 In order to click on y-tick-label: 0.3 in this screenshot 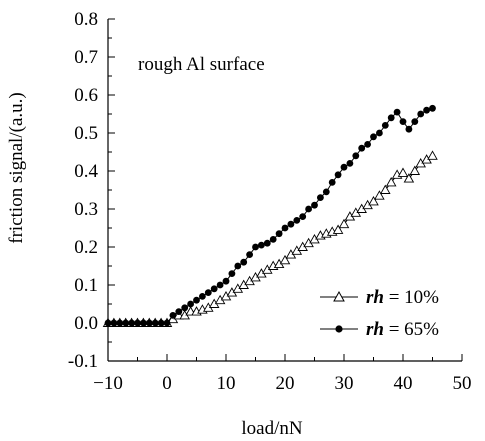, I will do `click(86, 209)`.